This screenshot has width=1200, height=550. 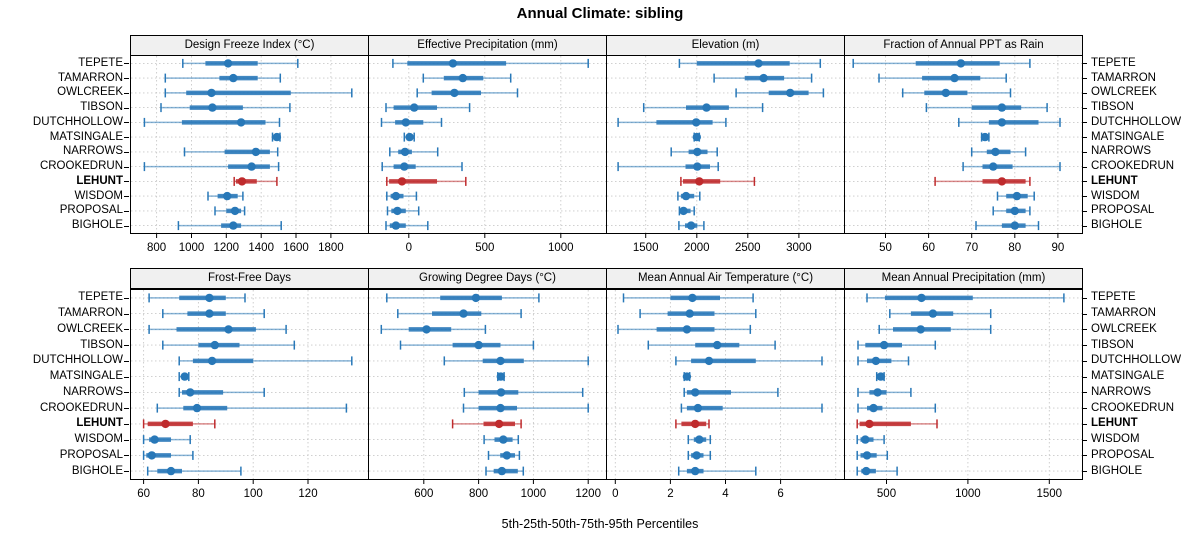 I want to click on site-label-left-bighole: BIGHOLE, so click(x=97, y=225).